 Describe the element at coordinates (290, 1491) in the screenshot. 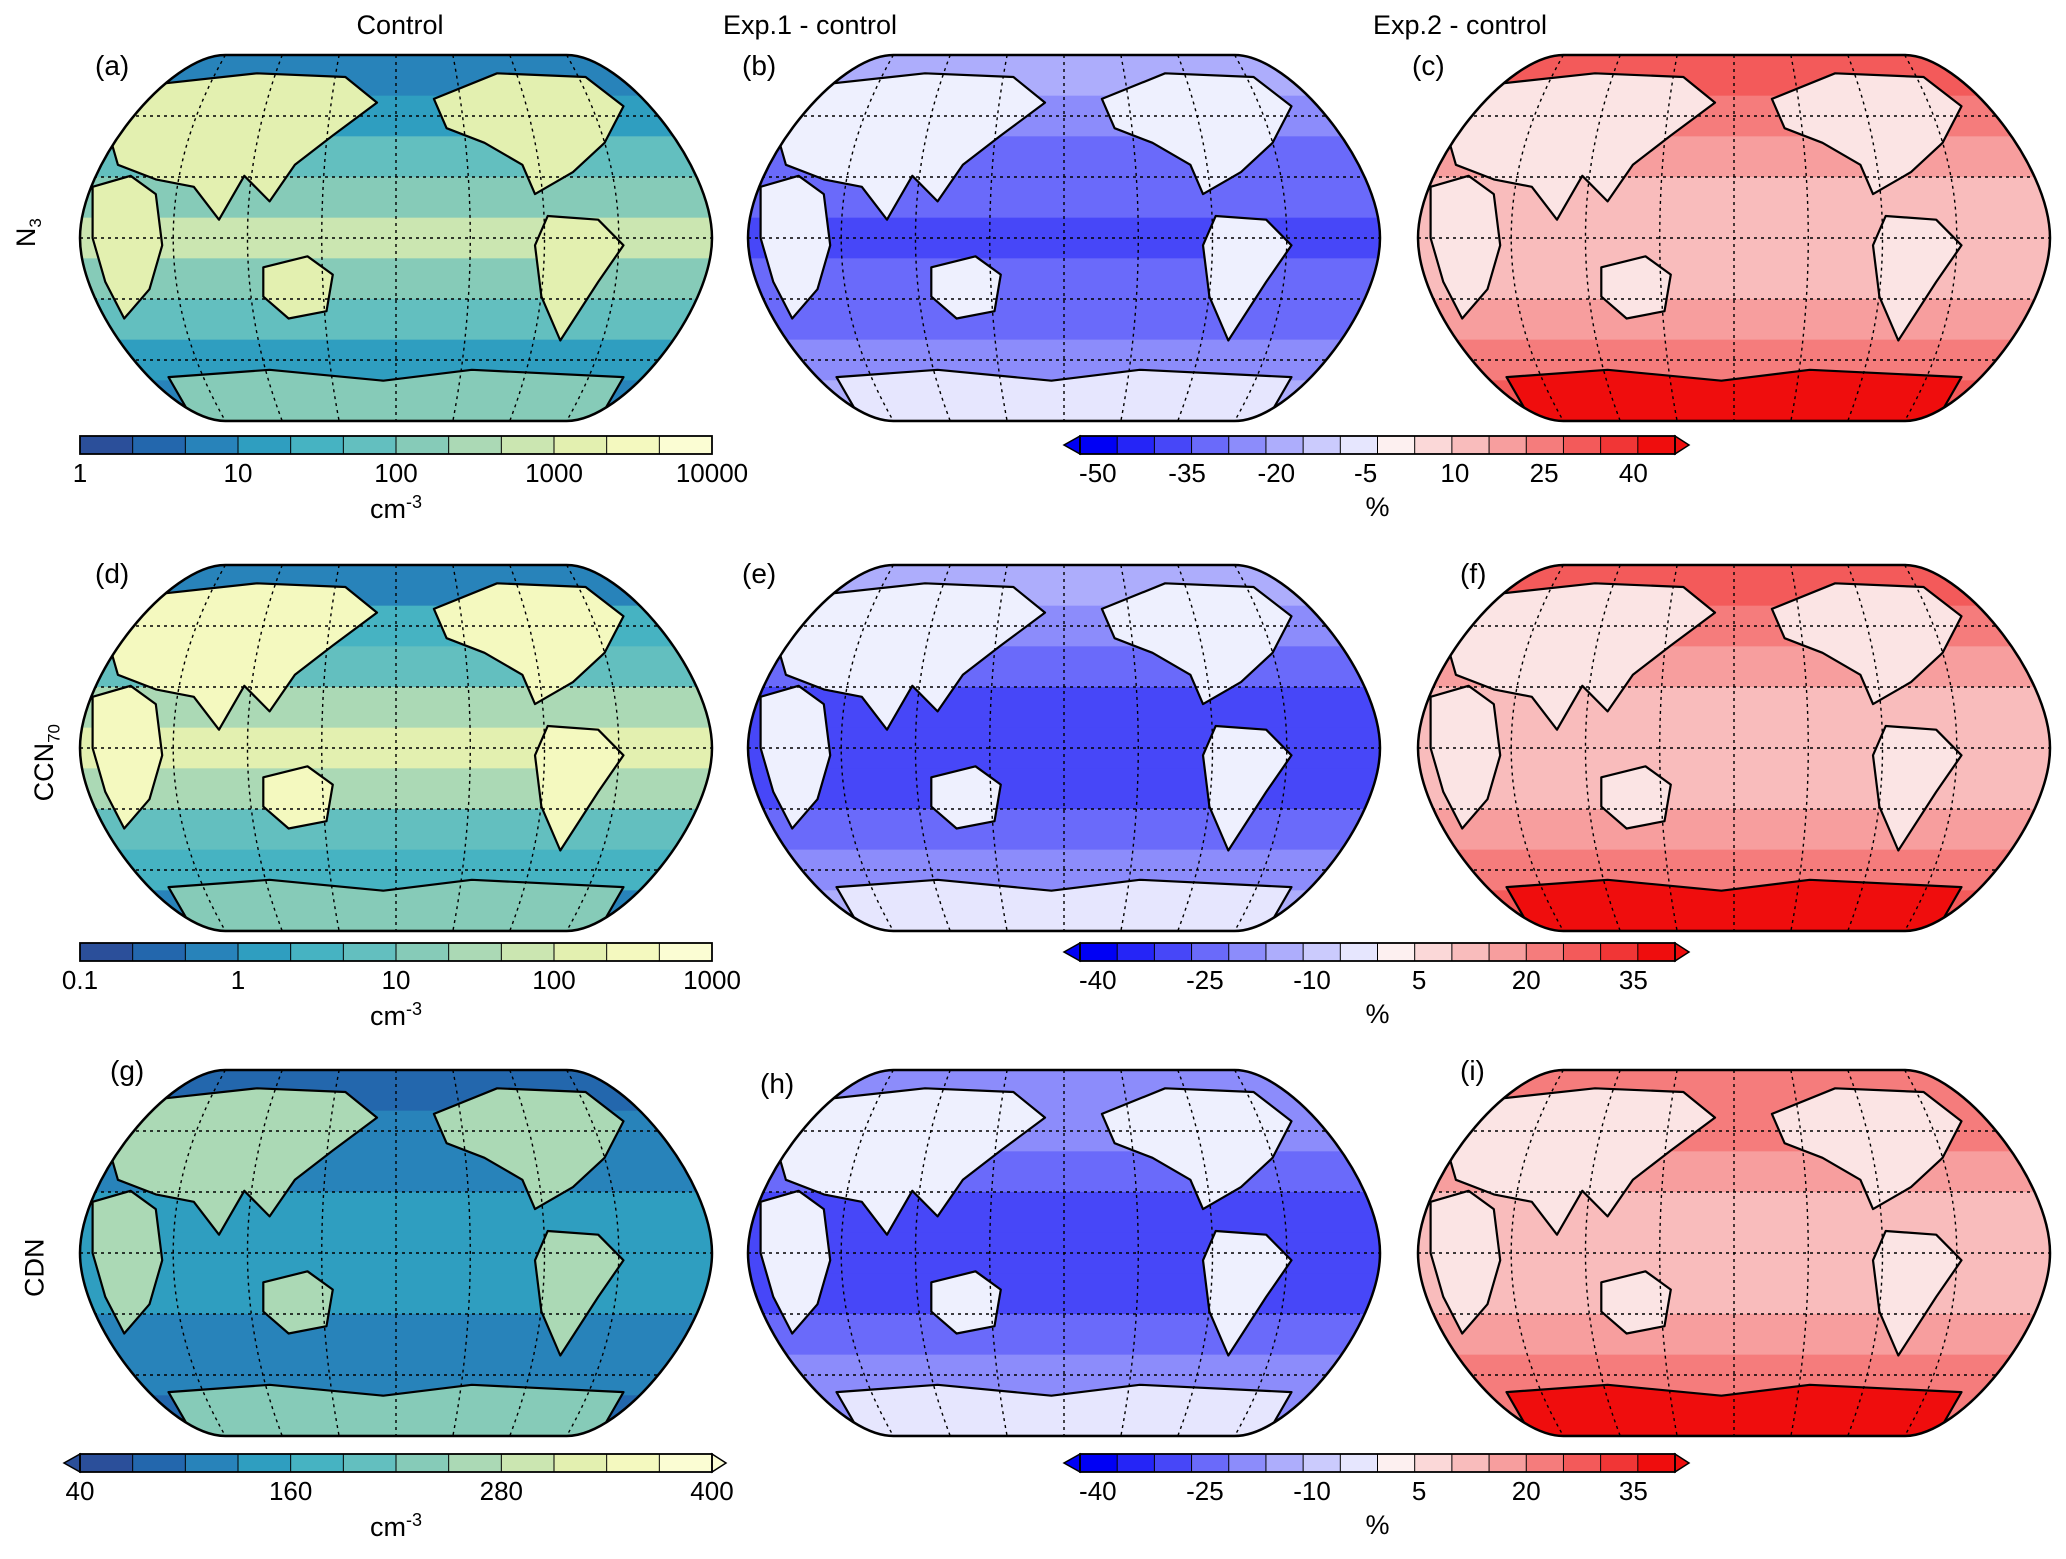

I see `colorbar-tick-label: 160` at that location.